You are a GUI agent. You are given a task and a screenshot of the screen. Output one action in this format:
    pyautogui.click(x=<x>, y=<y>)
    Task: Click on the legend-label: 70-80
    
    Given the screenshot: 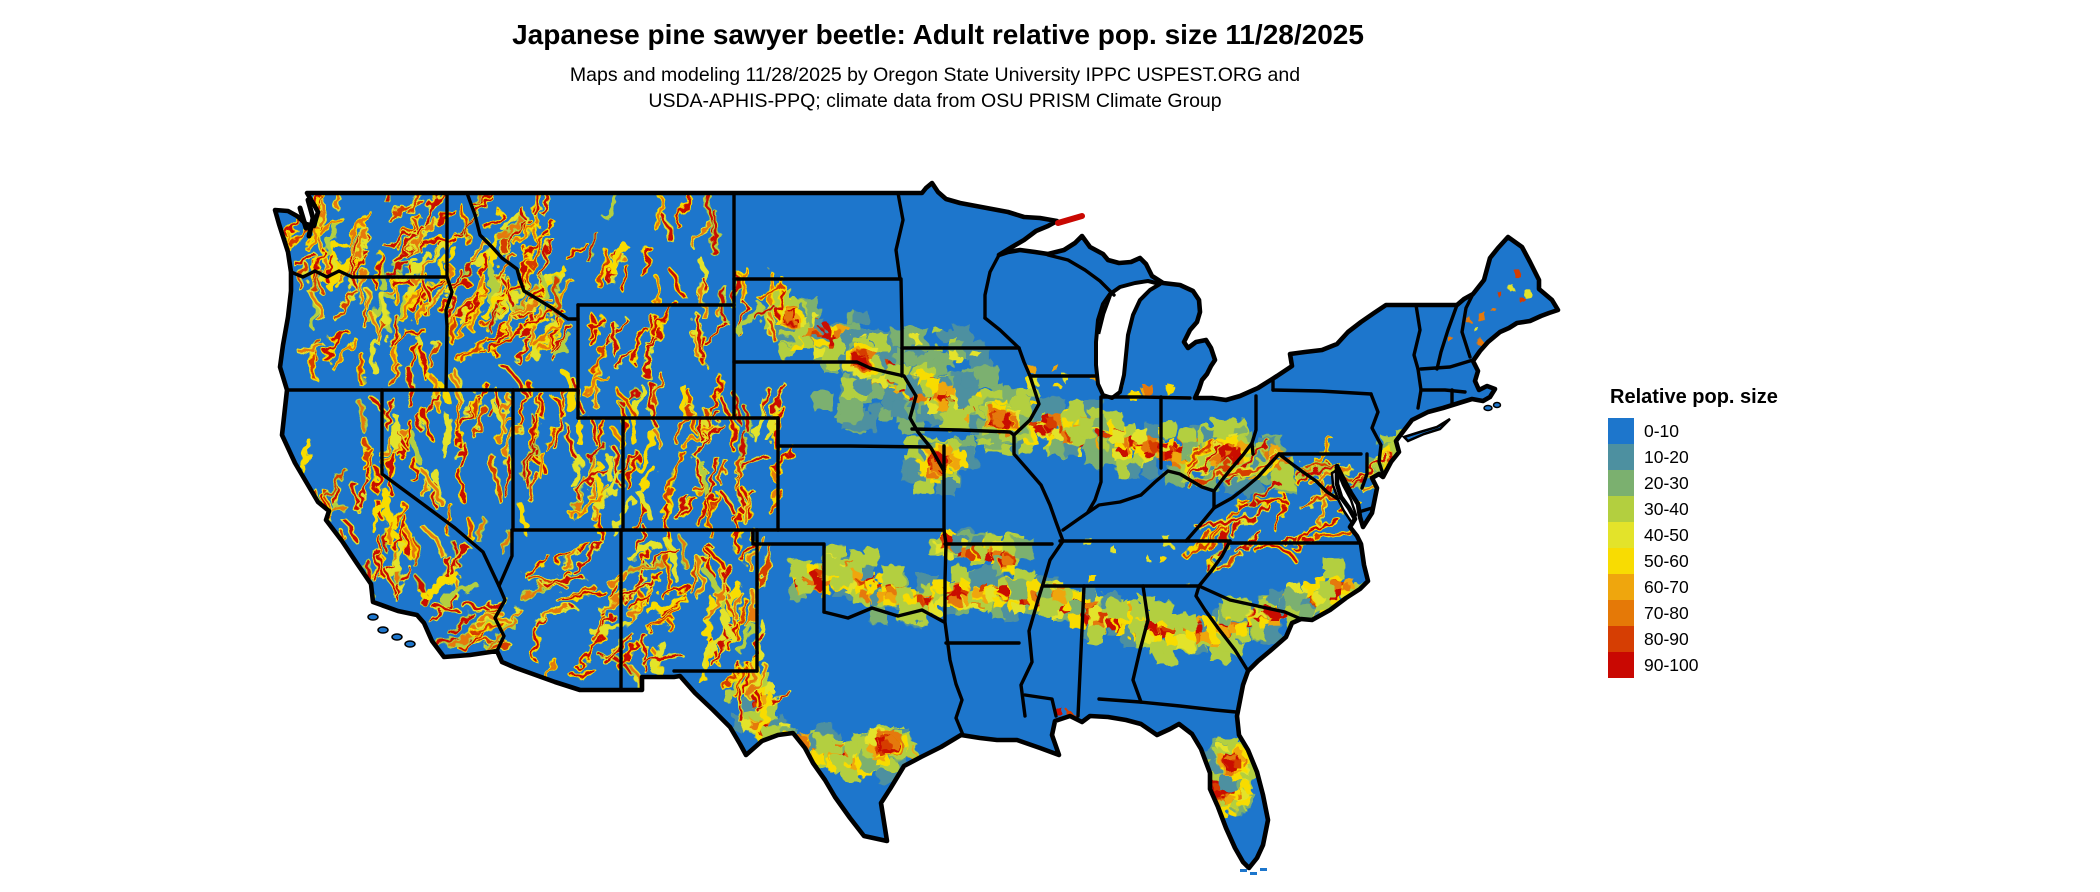 What is the action you would take?
    pyautogui.click(x=1666, y=612)
    